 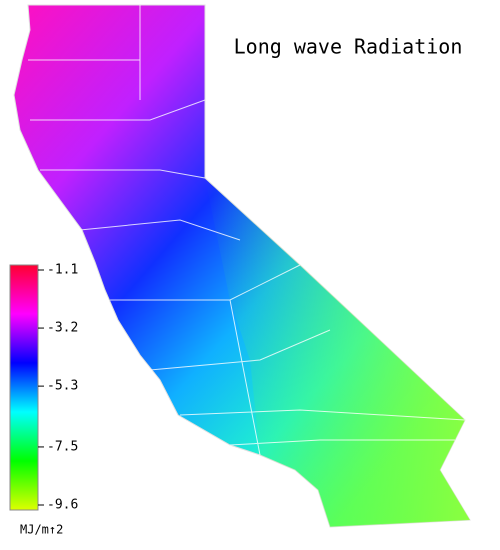 What do you see at coordinates (62, 386) in the screenshot?
I see `tick-label: -5.3` at bounding box center [62, 386].